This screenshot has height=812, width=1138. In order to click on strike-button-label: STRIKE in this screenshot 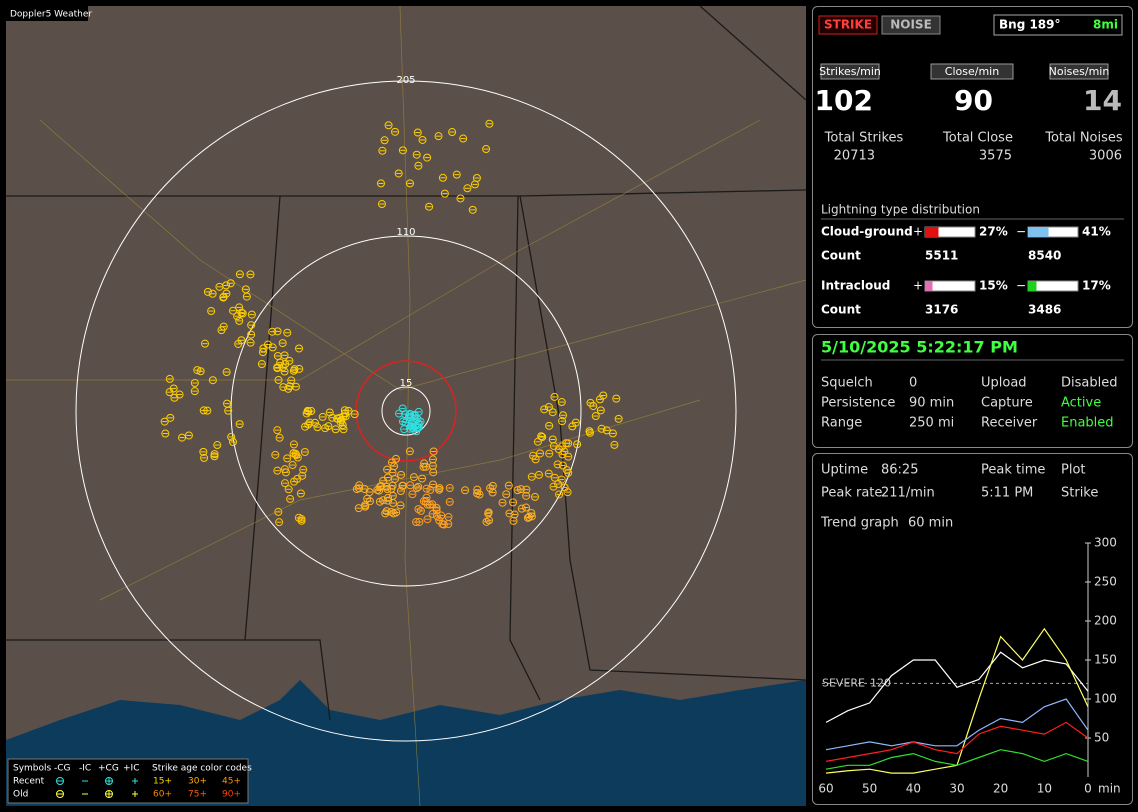, I will do `click(848, 25)`.